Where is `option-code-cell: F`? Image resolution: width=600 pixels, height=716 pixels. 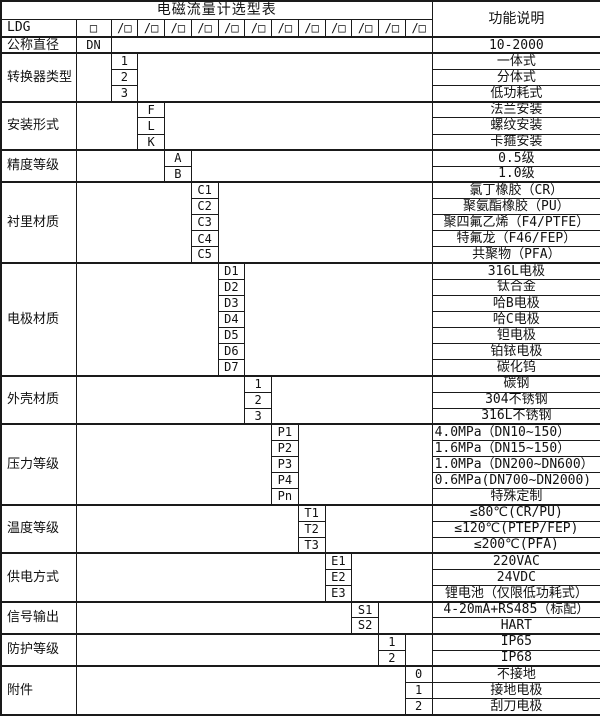 option-code-cell: F is located at coordinates (151, 109).